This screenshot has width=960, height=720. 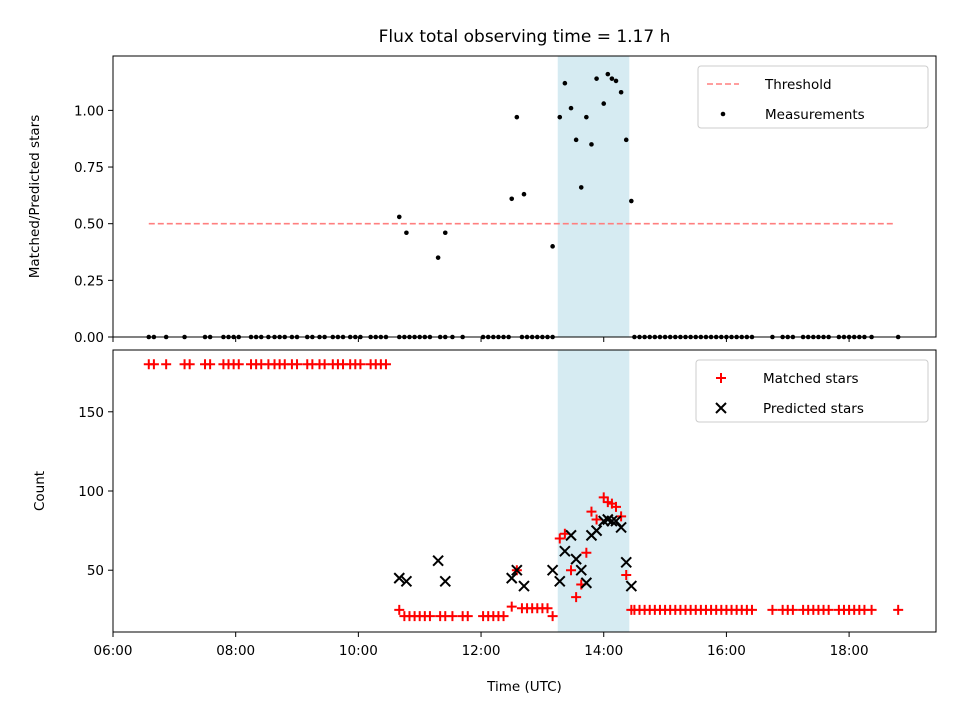 I want to click on x-tick-label: 18:00, so click(x=849, y=651).